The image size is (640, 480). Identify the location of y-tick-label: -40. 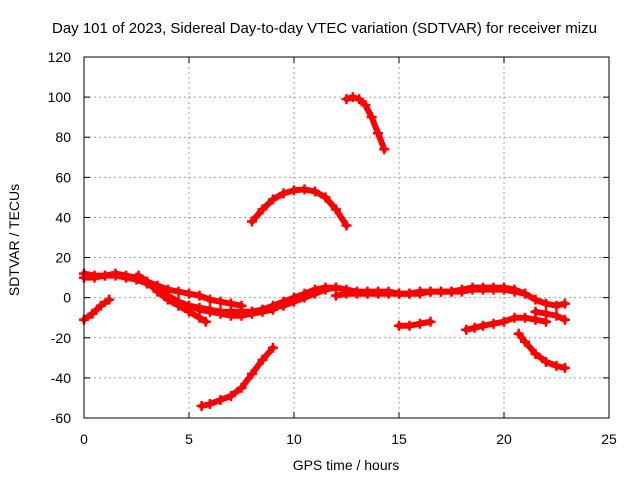
(61, 378).